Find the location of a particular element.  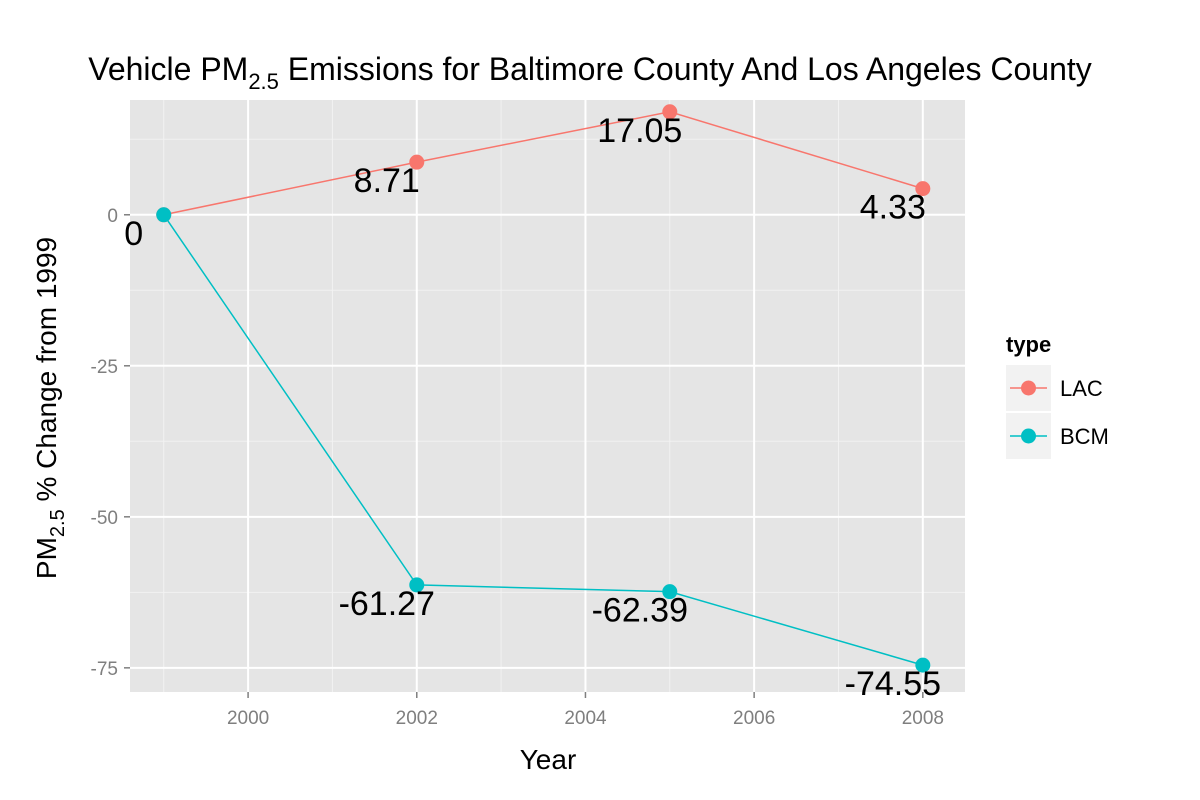

legend-item-lac: LAC is located at coordinates (1054, 388).